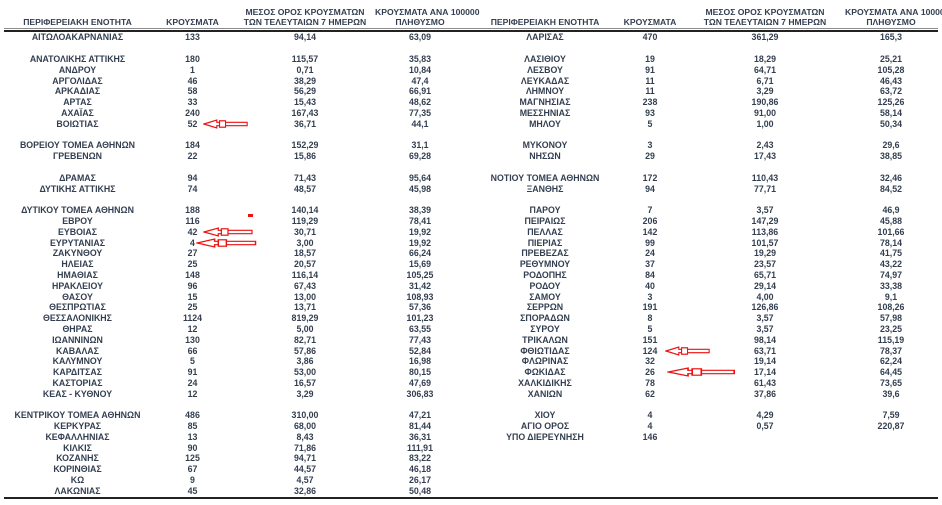 The width and height of the screenshot is (942, 505). What do you see at coordinates (419, 350) in the screenshot?
I see `cell-per100k: 52,84` at bounding box center [419, 350].